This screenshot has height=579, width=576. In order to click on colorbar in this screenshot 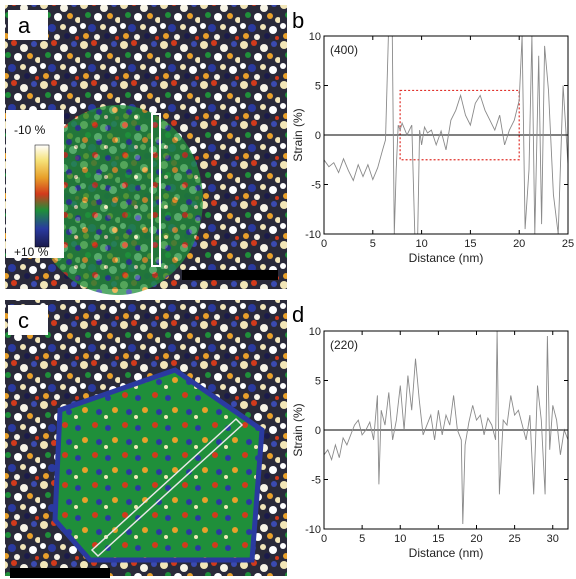, I will do `click(42, 196)`.